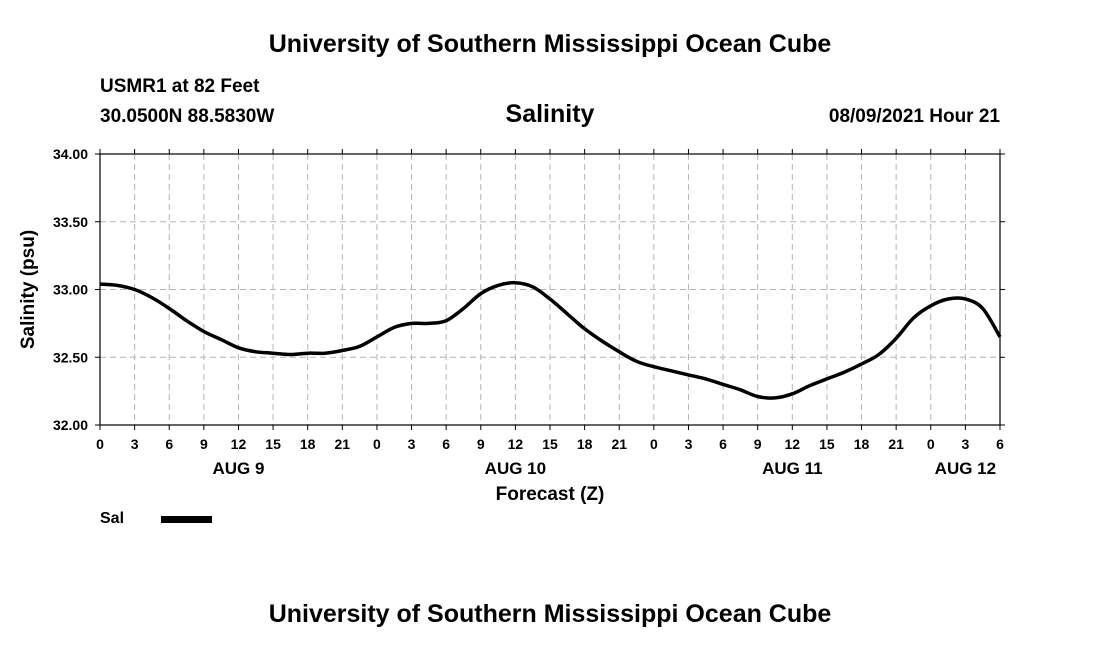  I want to click on station-label: USMR1 at 82 Feet, so click(180, 86).